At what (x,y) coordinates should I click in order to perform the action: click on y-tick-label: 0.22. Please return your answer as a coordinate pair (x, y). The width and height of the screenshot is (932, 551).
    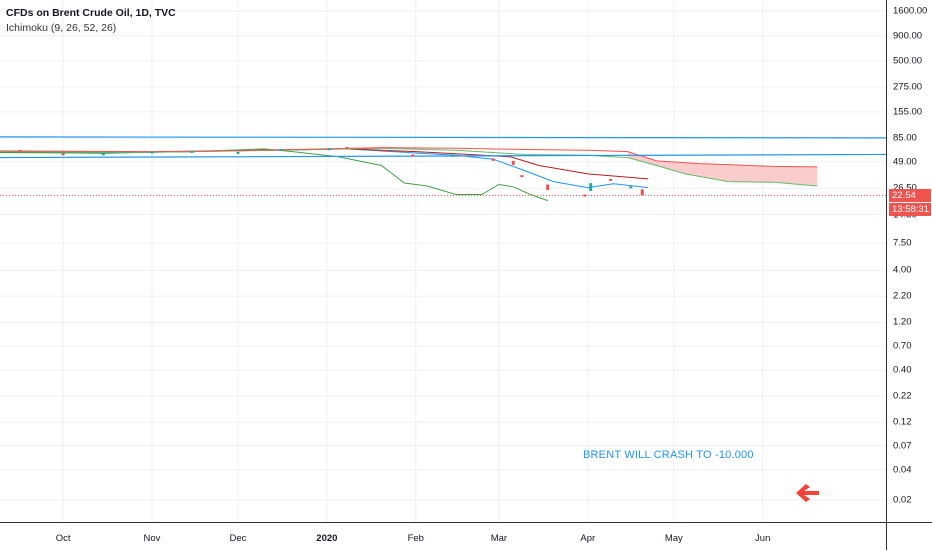
    Looking at the image, I should click on (902, 396).